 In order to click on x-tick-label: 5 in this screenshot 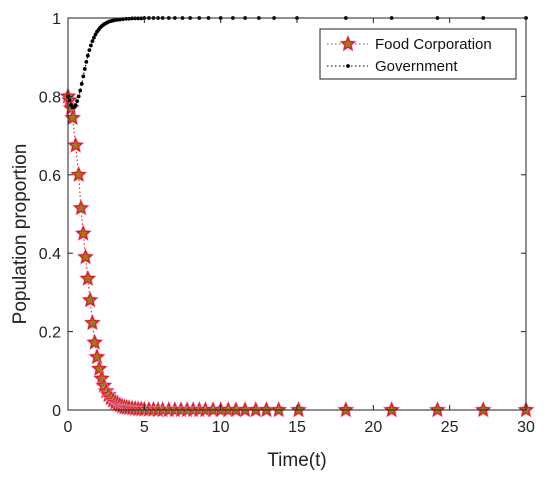, I will do `click(144, 427)`.